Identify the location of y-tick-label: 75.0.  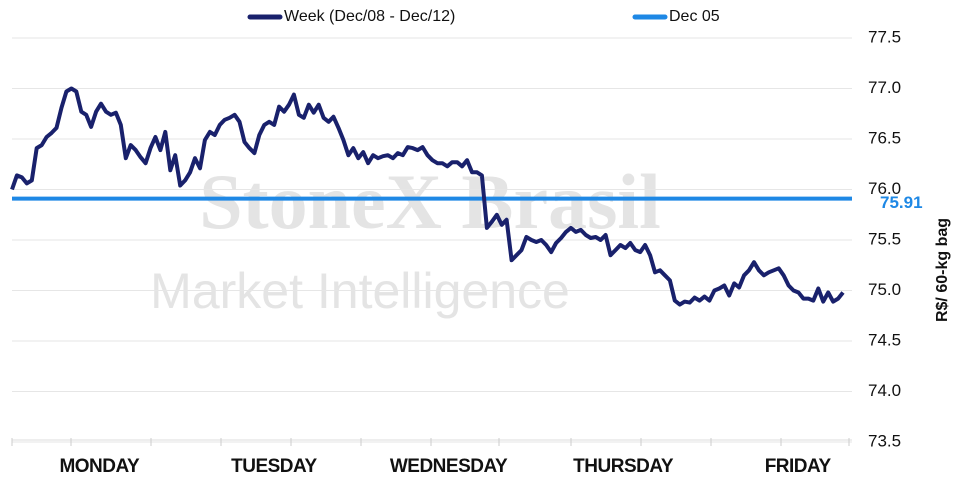
(884, 289).